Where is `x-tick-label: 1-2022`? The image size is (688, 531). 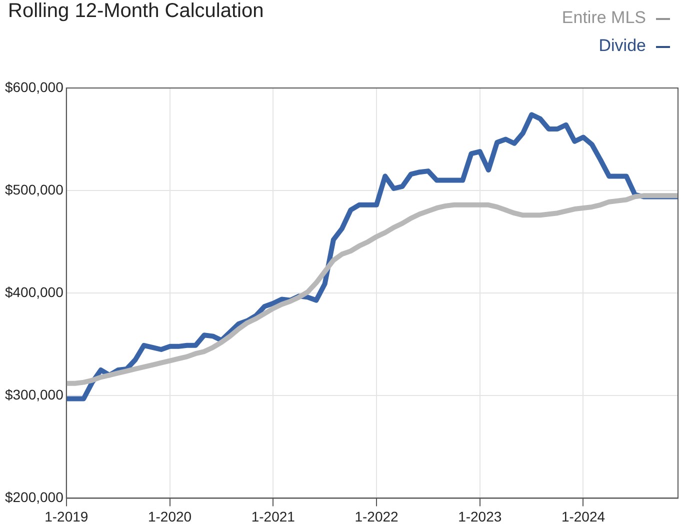
x-tick-label: 1-2022 is located at coordinates (376, 516).